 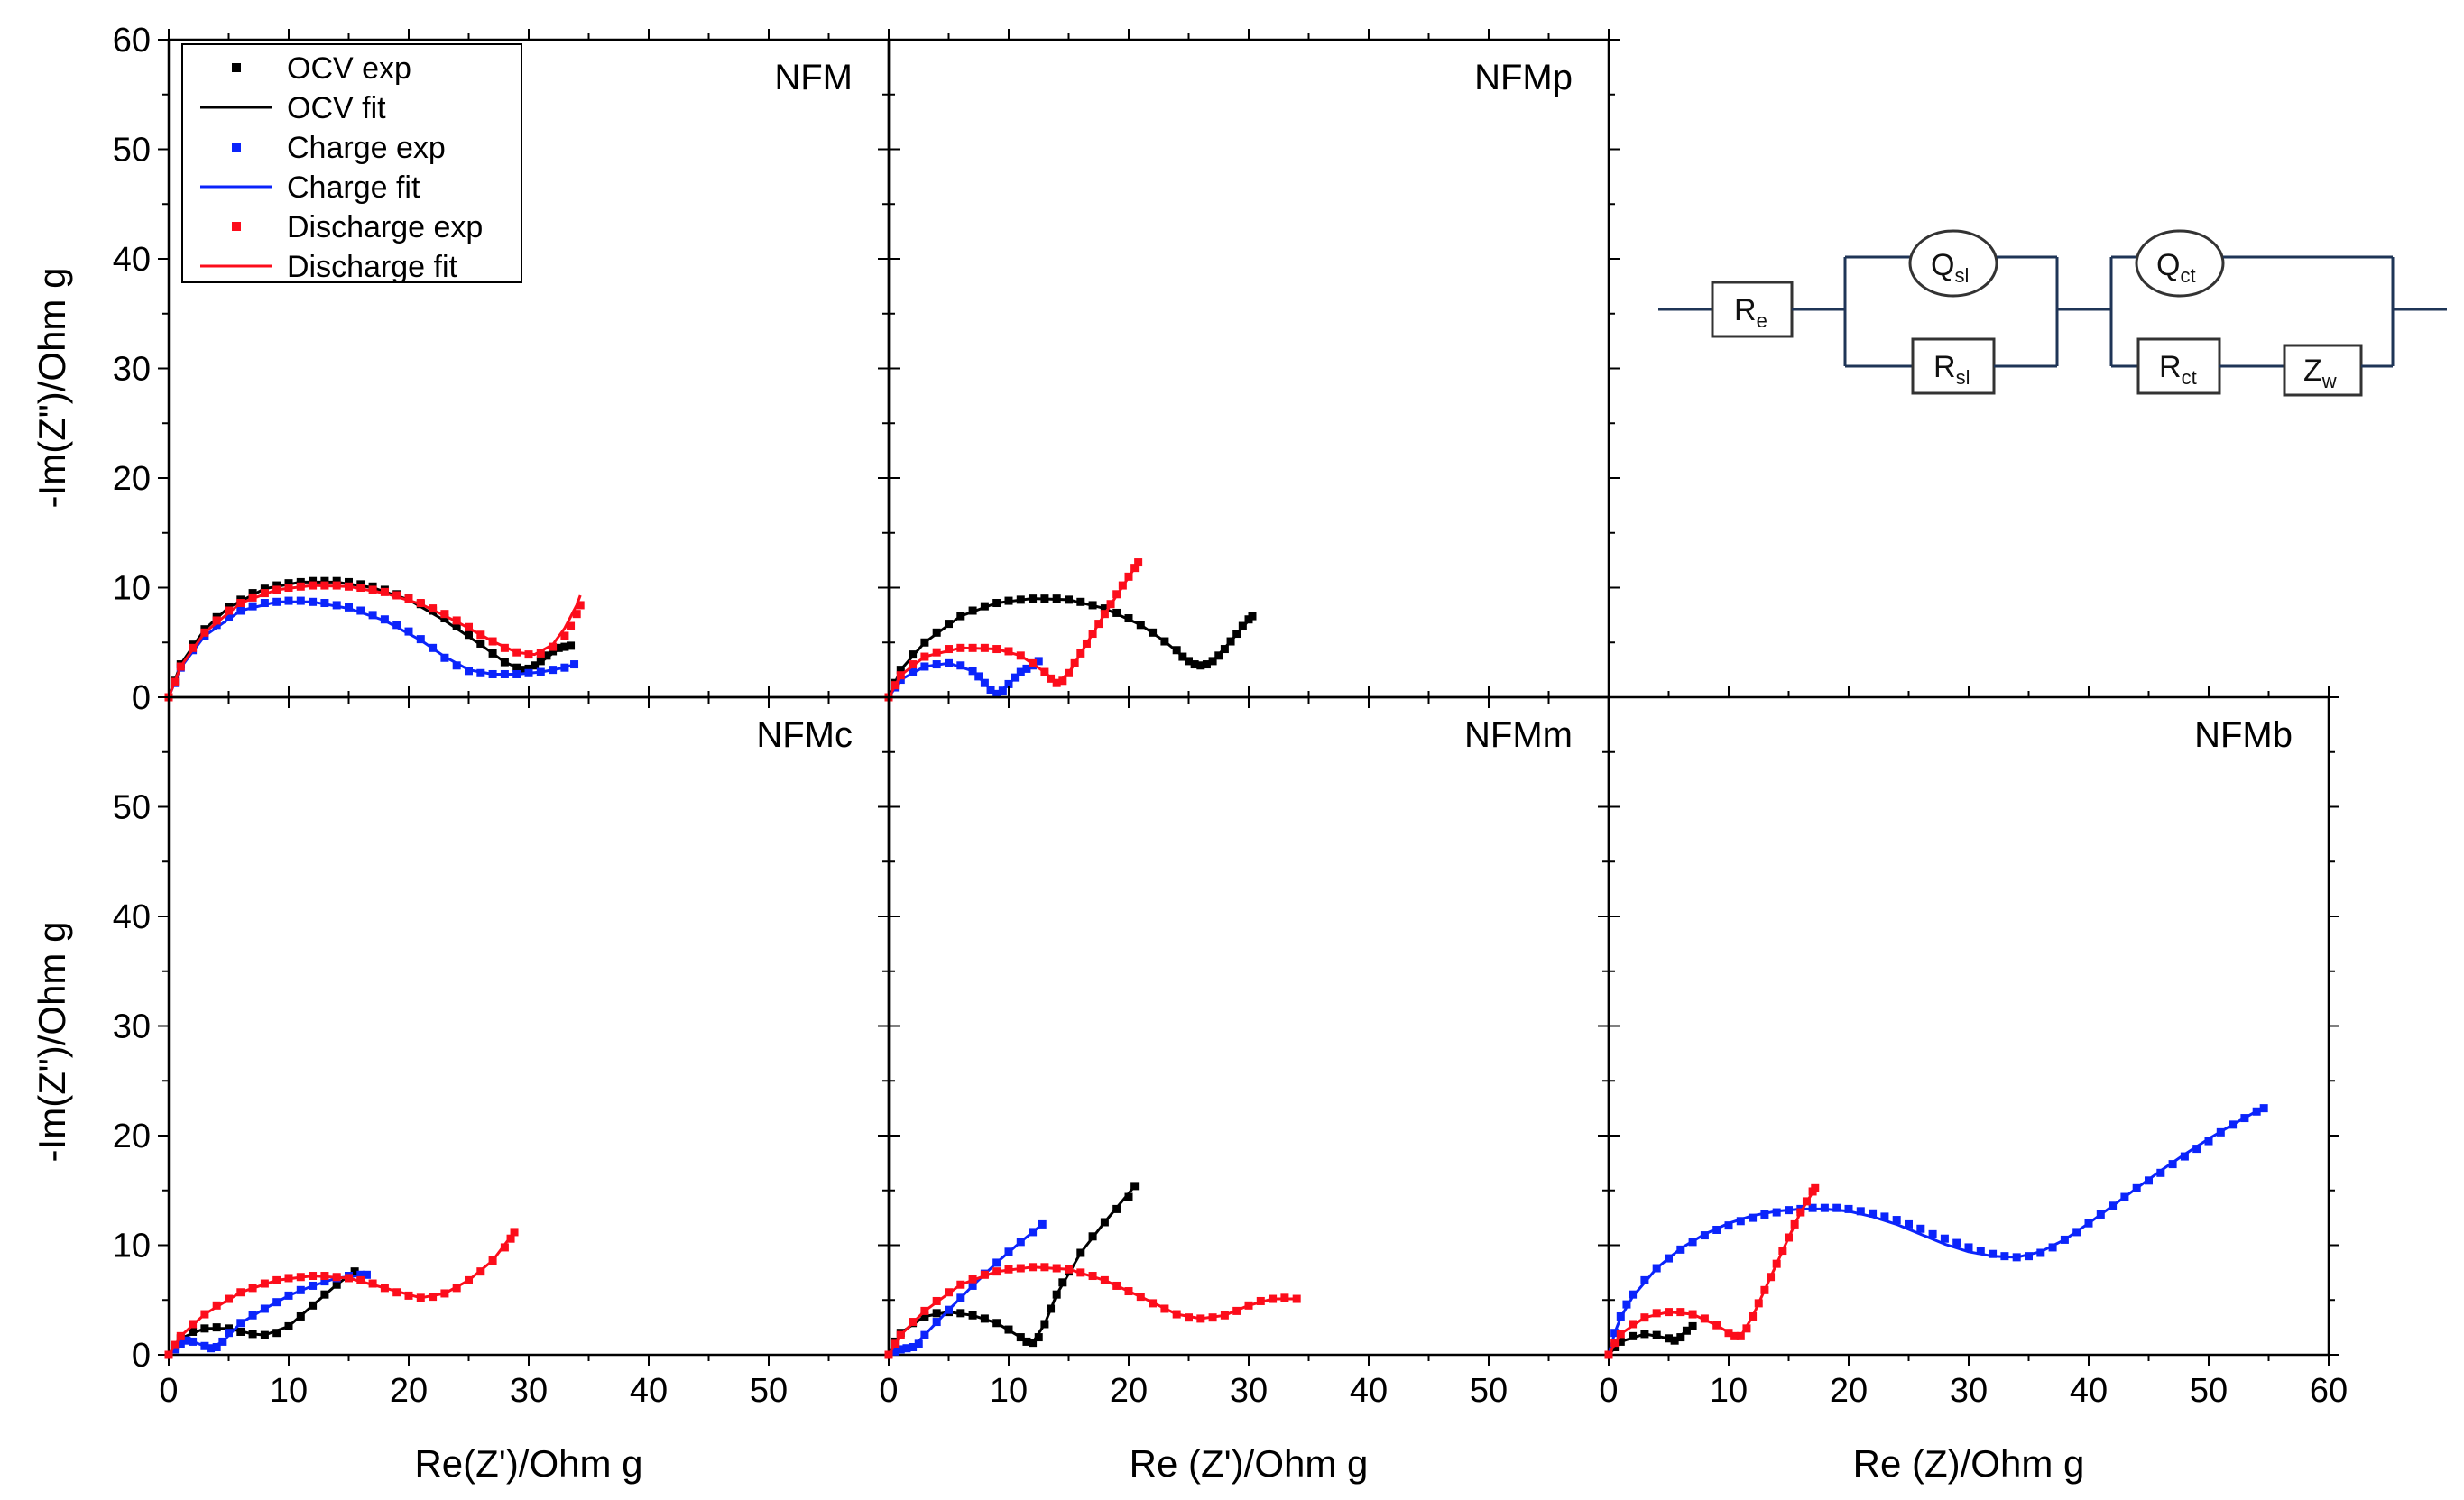 I want to click on legend-label: Discharge exp, so click(x=385, y=227).